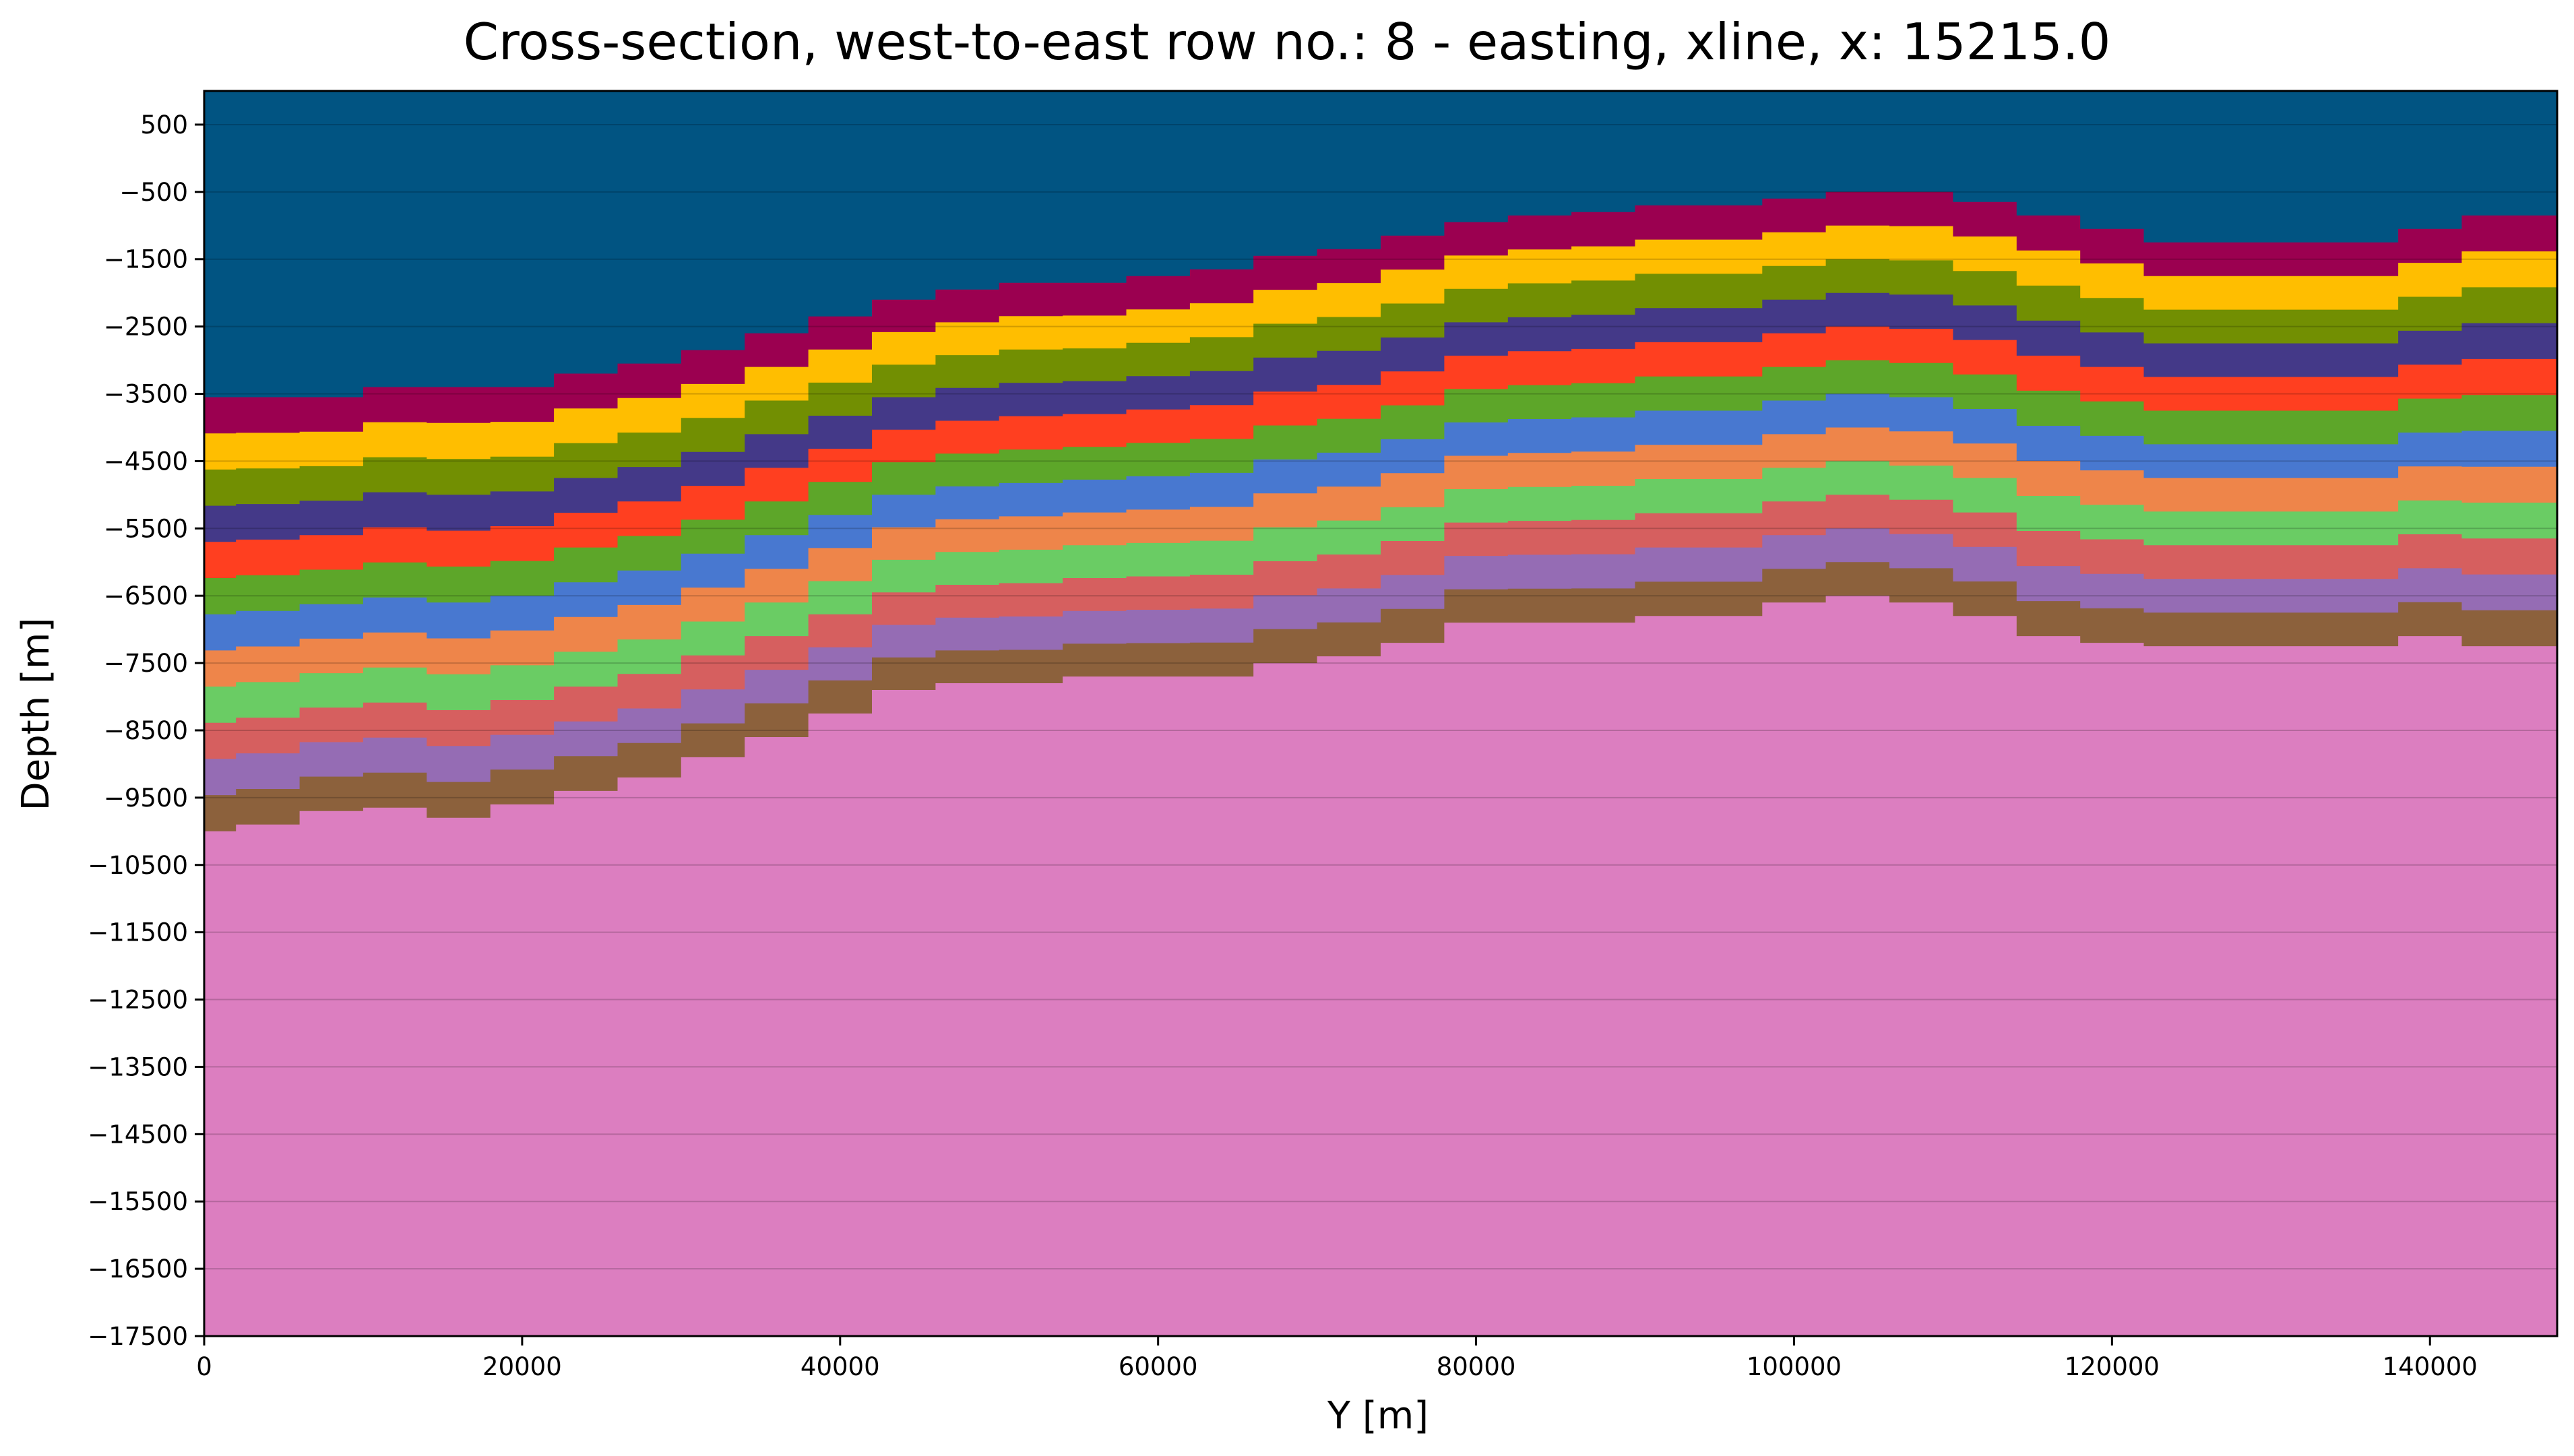  What do you see at coordinates (840, 1366) in the screenshot?
I see `x-tick-label: 40000` at bounding box center [840, 1366].